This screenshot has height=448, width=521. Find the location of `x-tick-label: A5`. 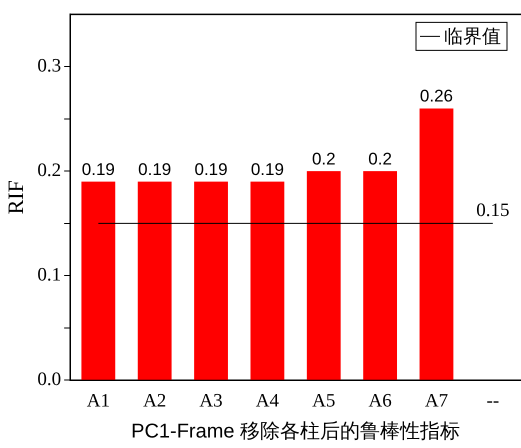

x-tick-label: A5 is located at coordinates (324, 401).